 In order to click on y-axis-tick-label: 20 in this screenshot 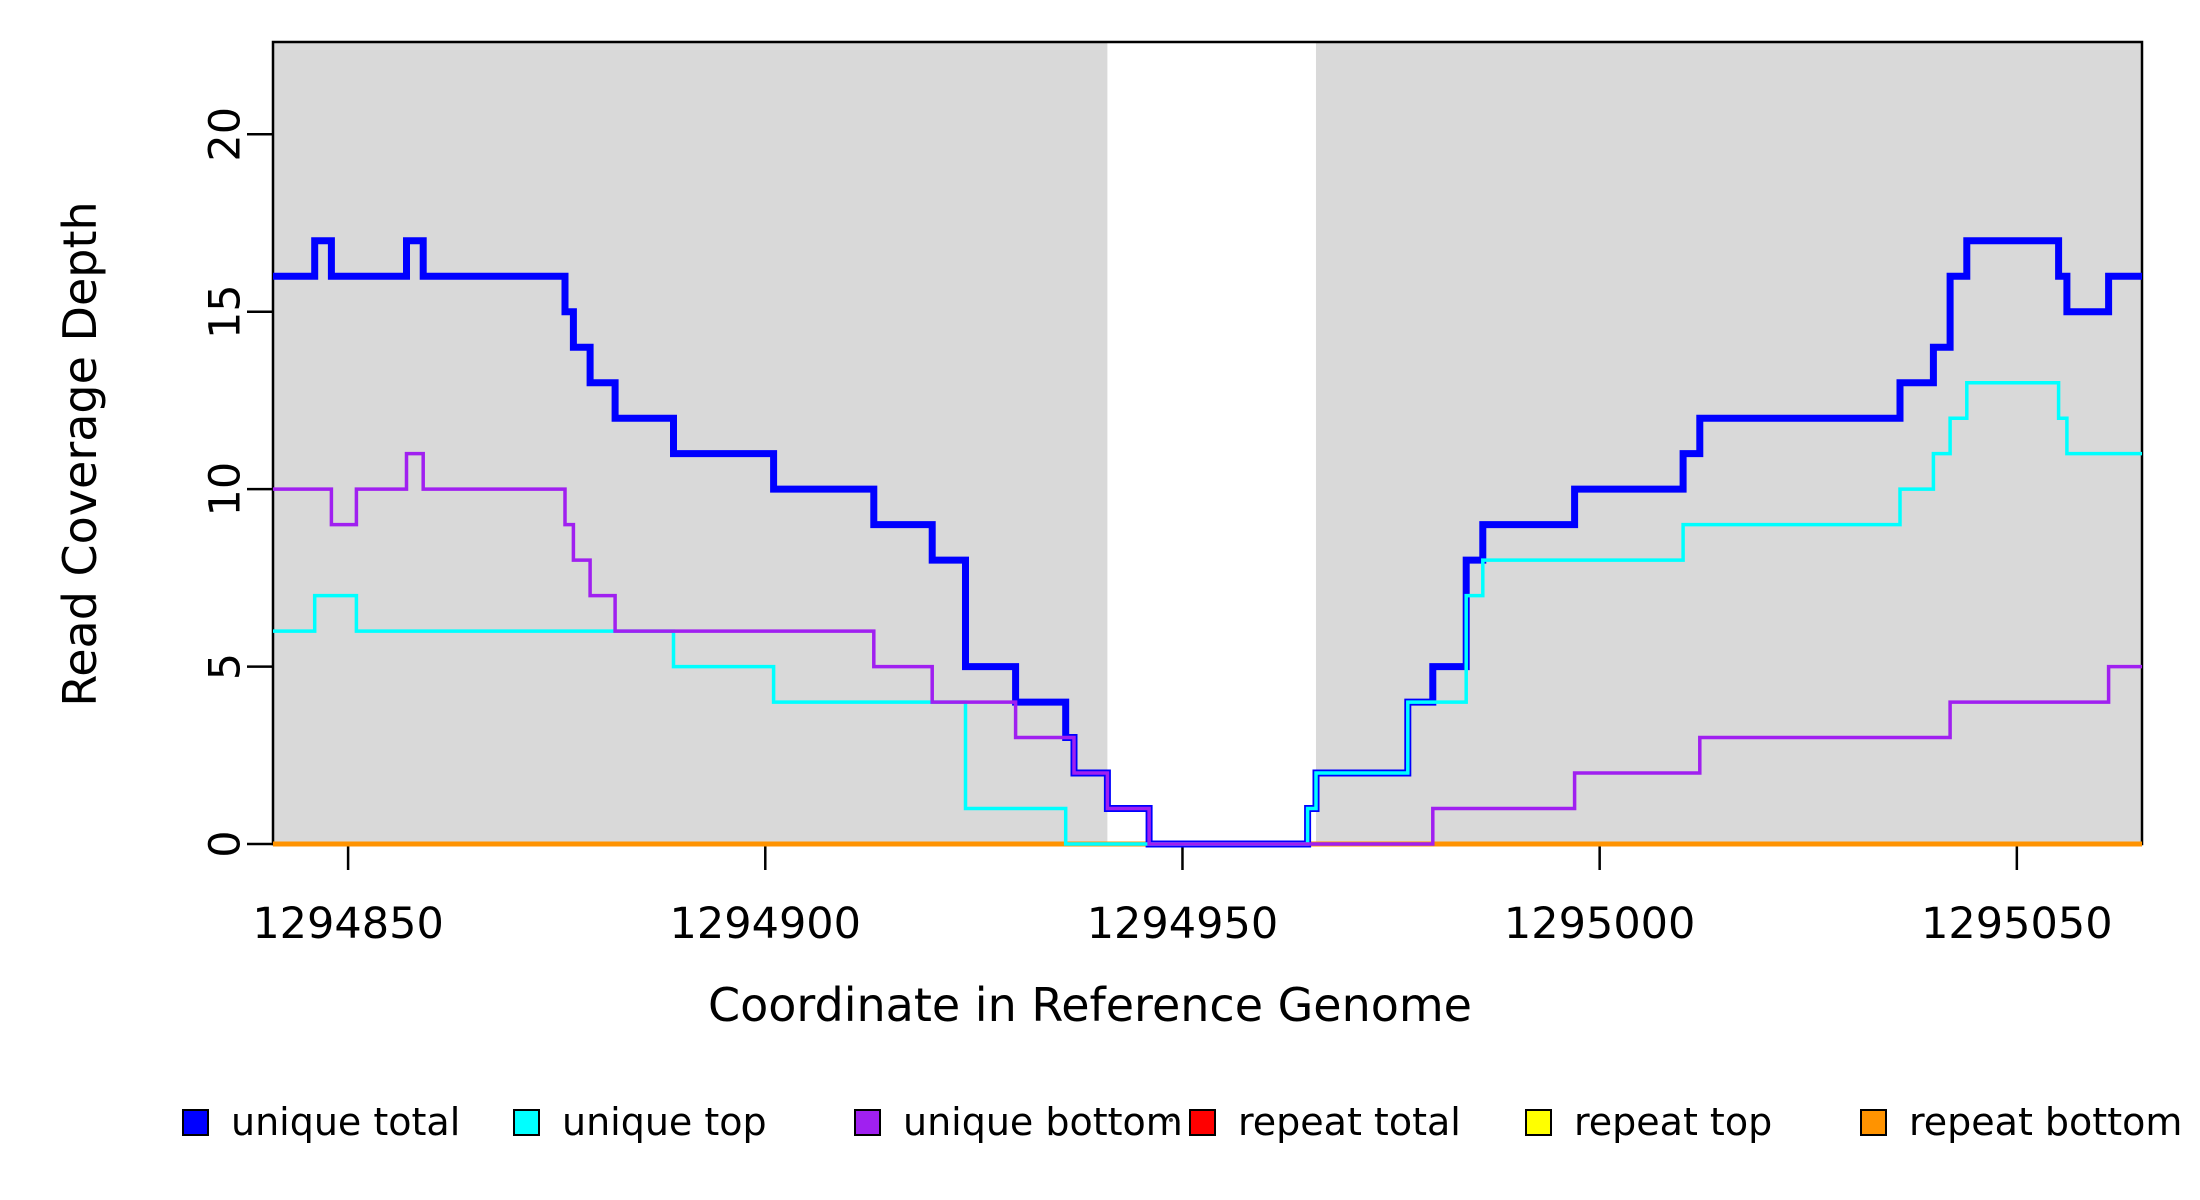, I will do `click(226, 134)`.